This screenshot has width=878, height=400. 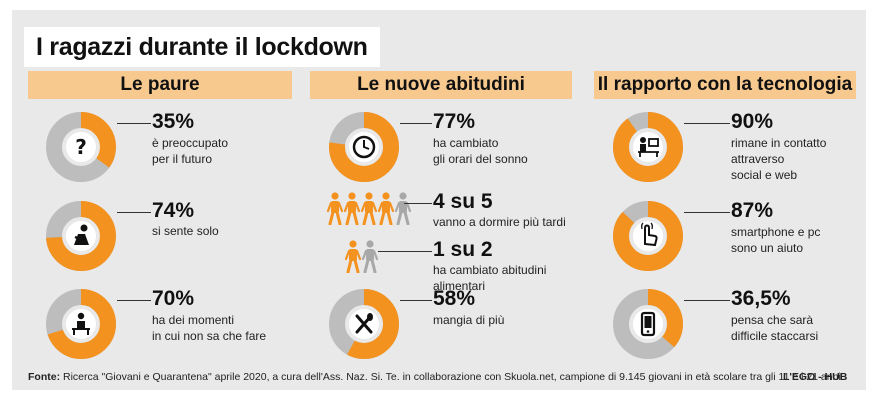 I want to click on stat-percent: 70%, so click(x=173, y=298).